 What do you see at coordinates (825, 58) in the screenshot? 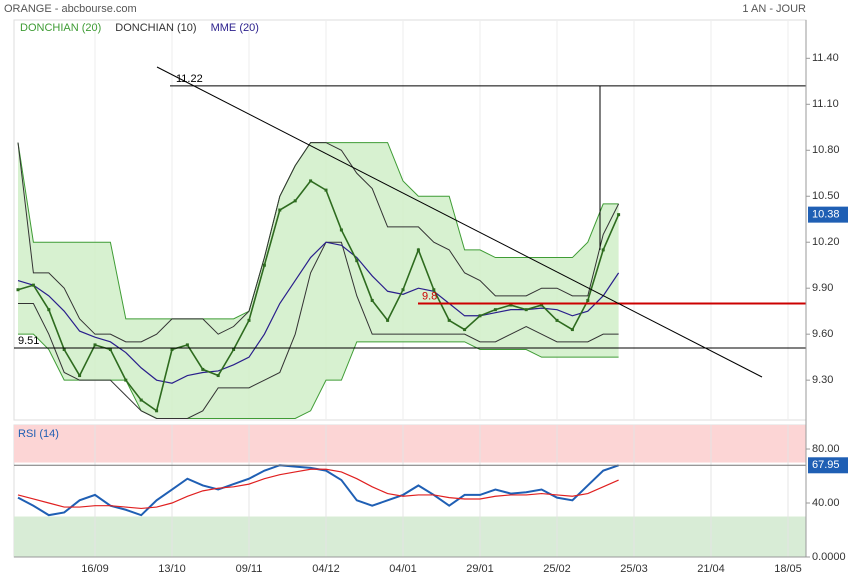
I see `y-tick-label: 11.40` at bounding box center [825, 58].